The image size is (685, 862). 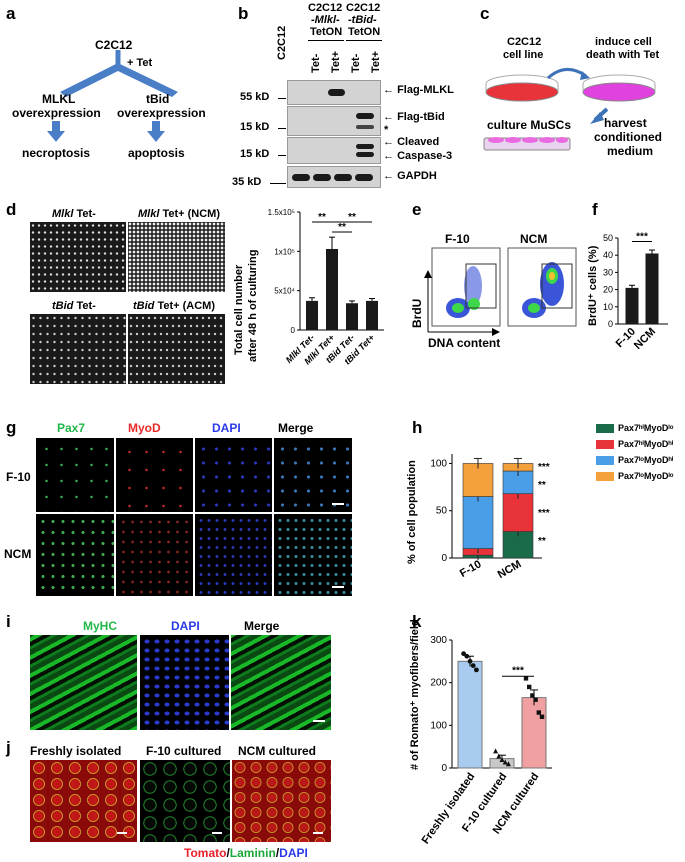 What do you see at coordinates (418, 156) in the screenshot?
I see `b-label-caspase: ← Caspase-3` at bounding box center [418, 156].